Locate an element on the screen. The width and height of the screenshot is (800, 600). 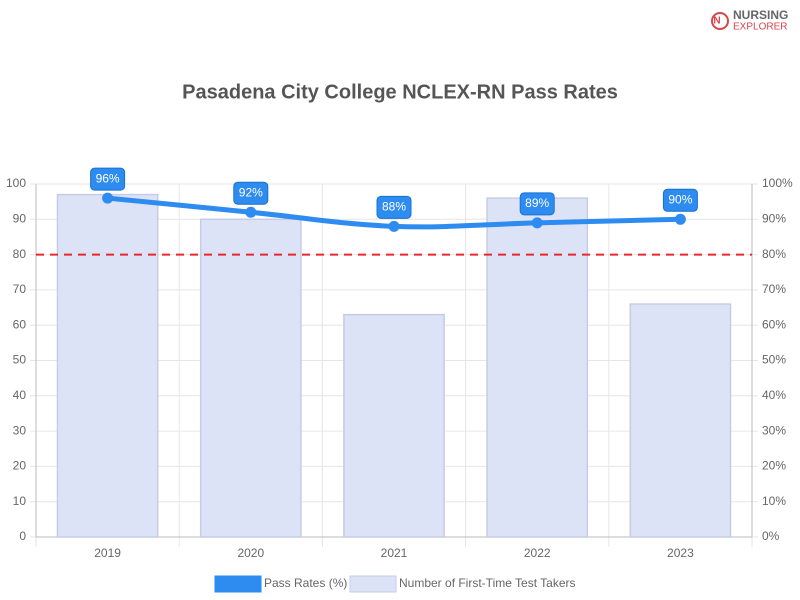
y2-tick-label: 0% is located at coordinates (771, 536).